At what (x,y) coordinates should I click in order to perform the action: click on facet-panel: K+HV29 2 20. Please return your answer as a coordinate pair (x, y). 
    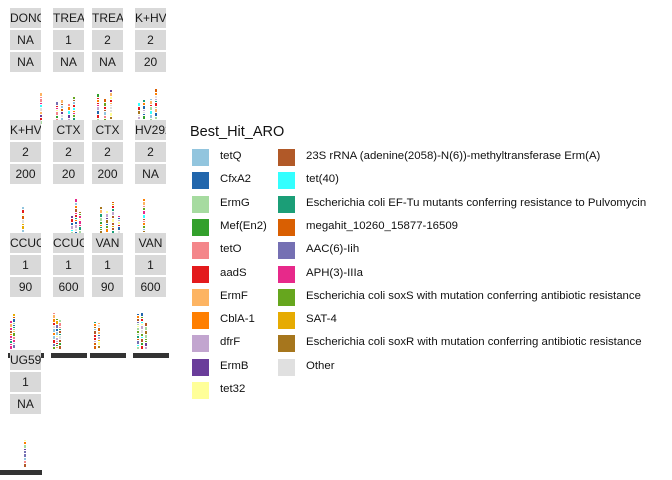
    Looking at the image, I should click on (150, 67).